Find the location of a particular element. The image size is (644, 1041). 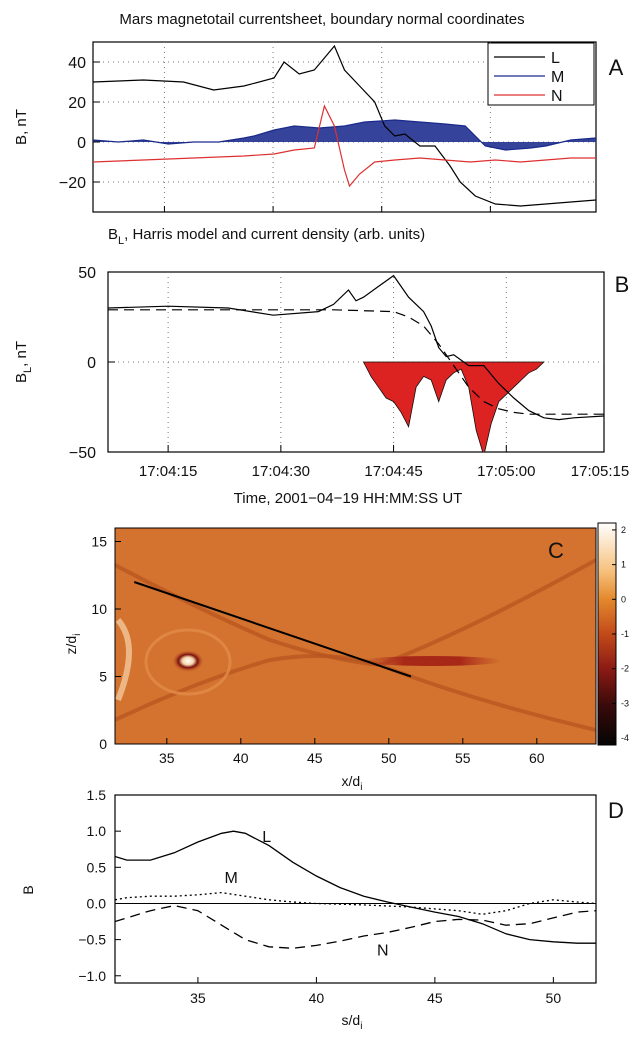

colorbar-tick-label: -3 is located at coordinates (625, 703).